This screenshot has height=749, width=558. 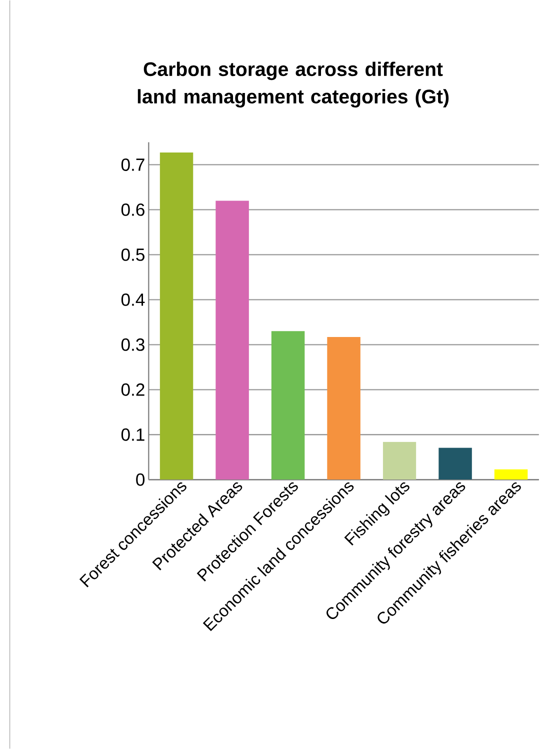 I want to click on y-tick-label: 0.5, so click(x=132, y=254).